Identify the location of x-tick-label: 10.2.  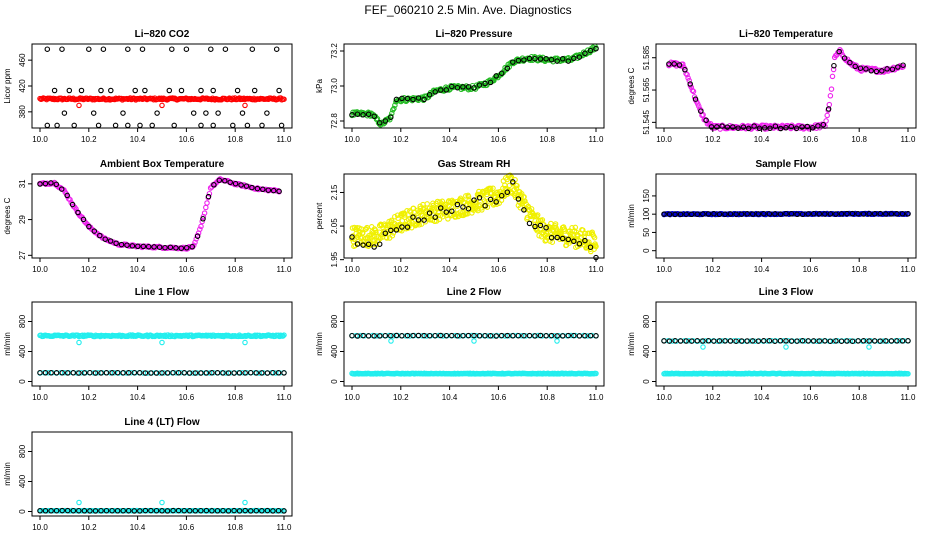
(89, 397).